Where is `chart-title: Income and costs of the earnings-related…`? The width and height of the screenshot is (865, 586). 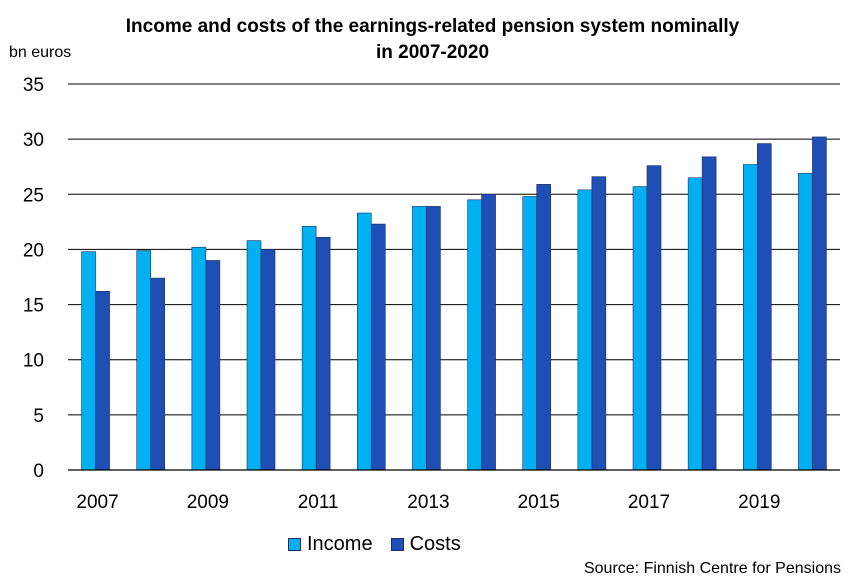 chart-title: Income and costs of the earnings-related… is located at coordinates (432, 40).